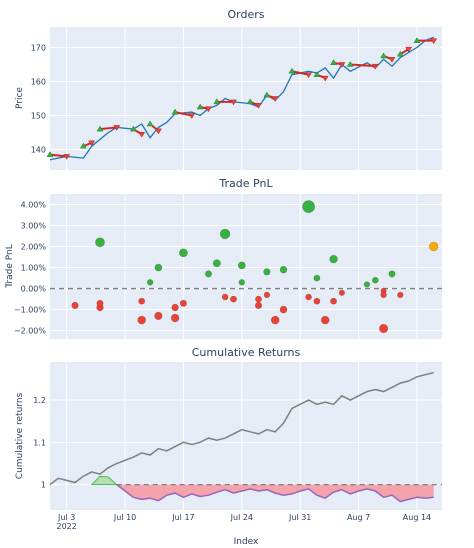  I want to click on y-tick-label: 1, so click(43, 485).